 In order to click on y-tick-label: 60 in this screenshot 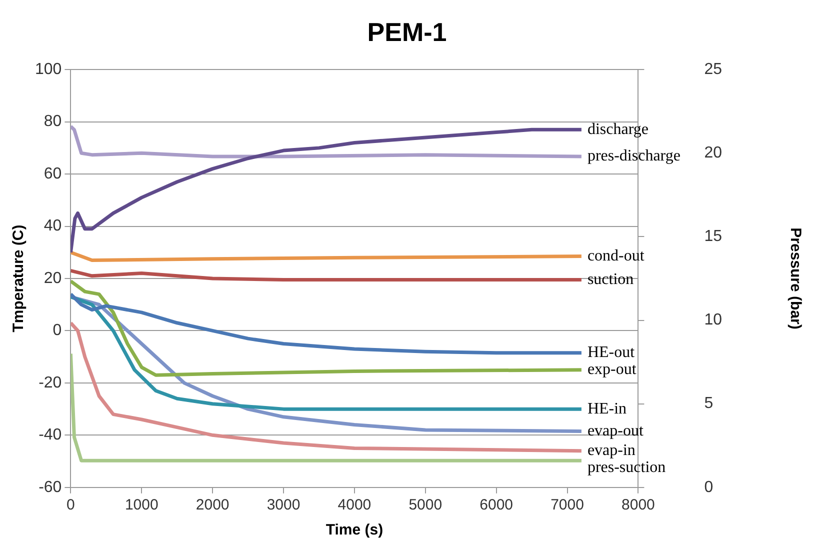, I will do `click(53, 173)`.